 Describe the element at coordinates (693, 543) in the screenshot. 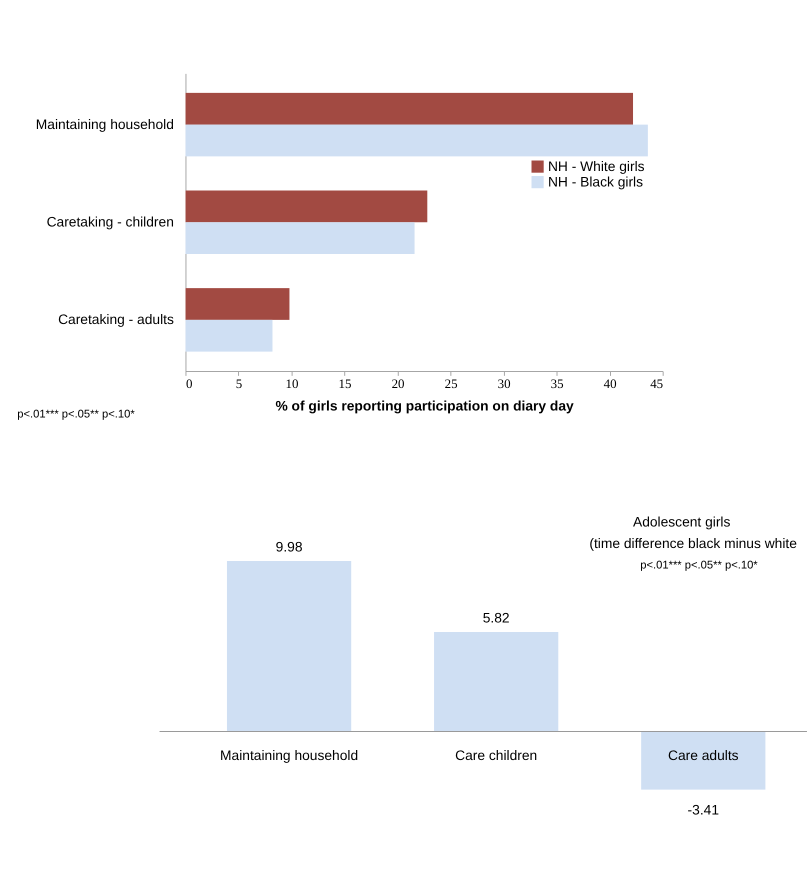

I see `chart-subtitle: (time difference black minus white` at that location.